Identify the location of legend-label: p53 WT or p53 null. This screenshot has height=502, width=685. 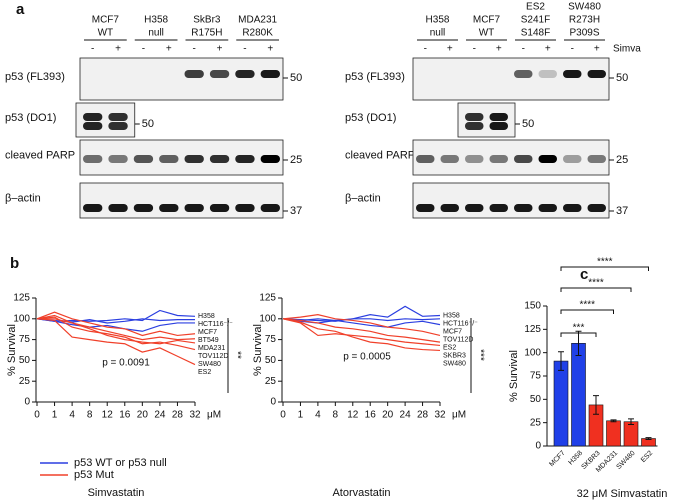
(120, 463).